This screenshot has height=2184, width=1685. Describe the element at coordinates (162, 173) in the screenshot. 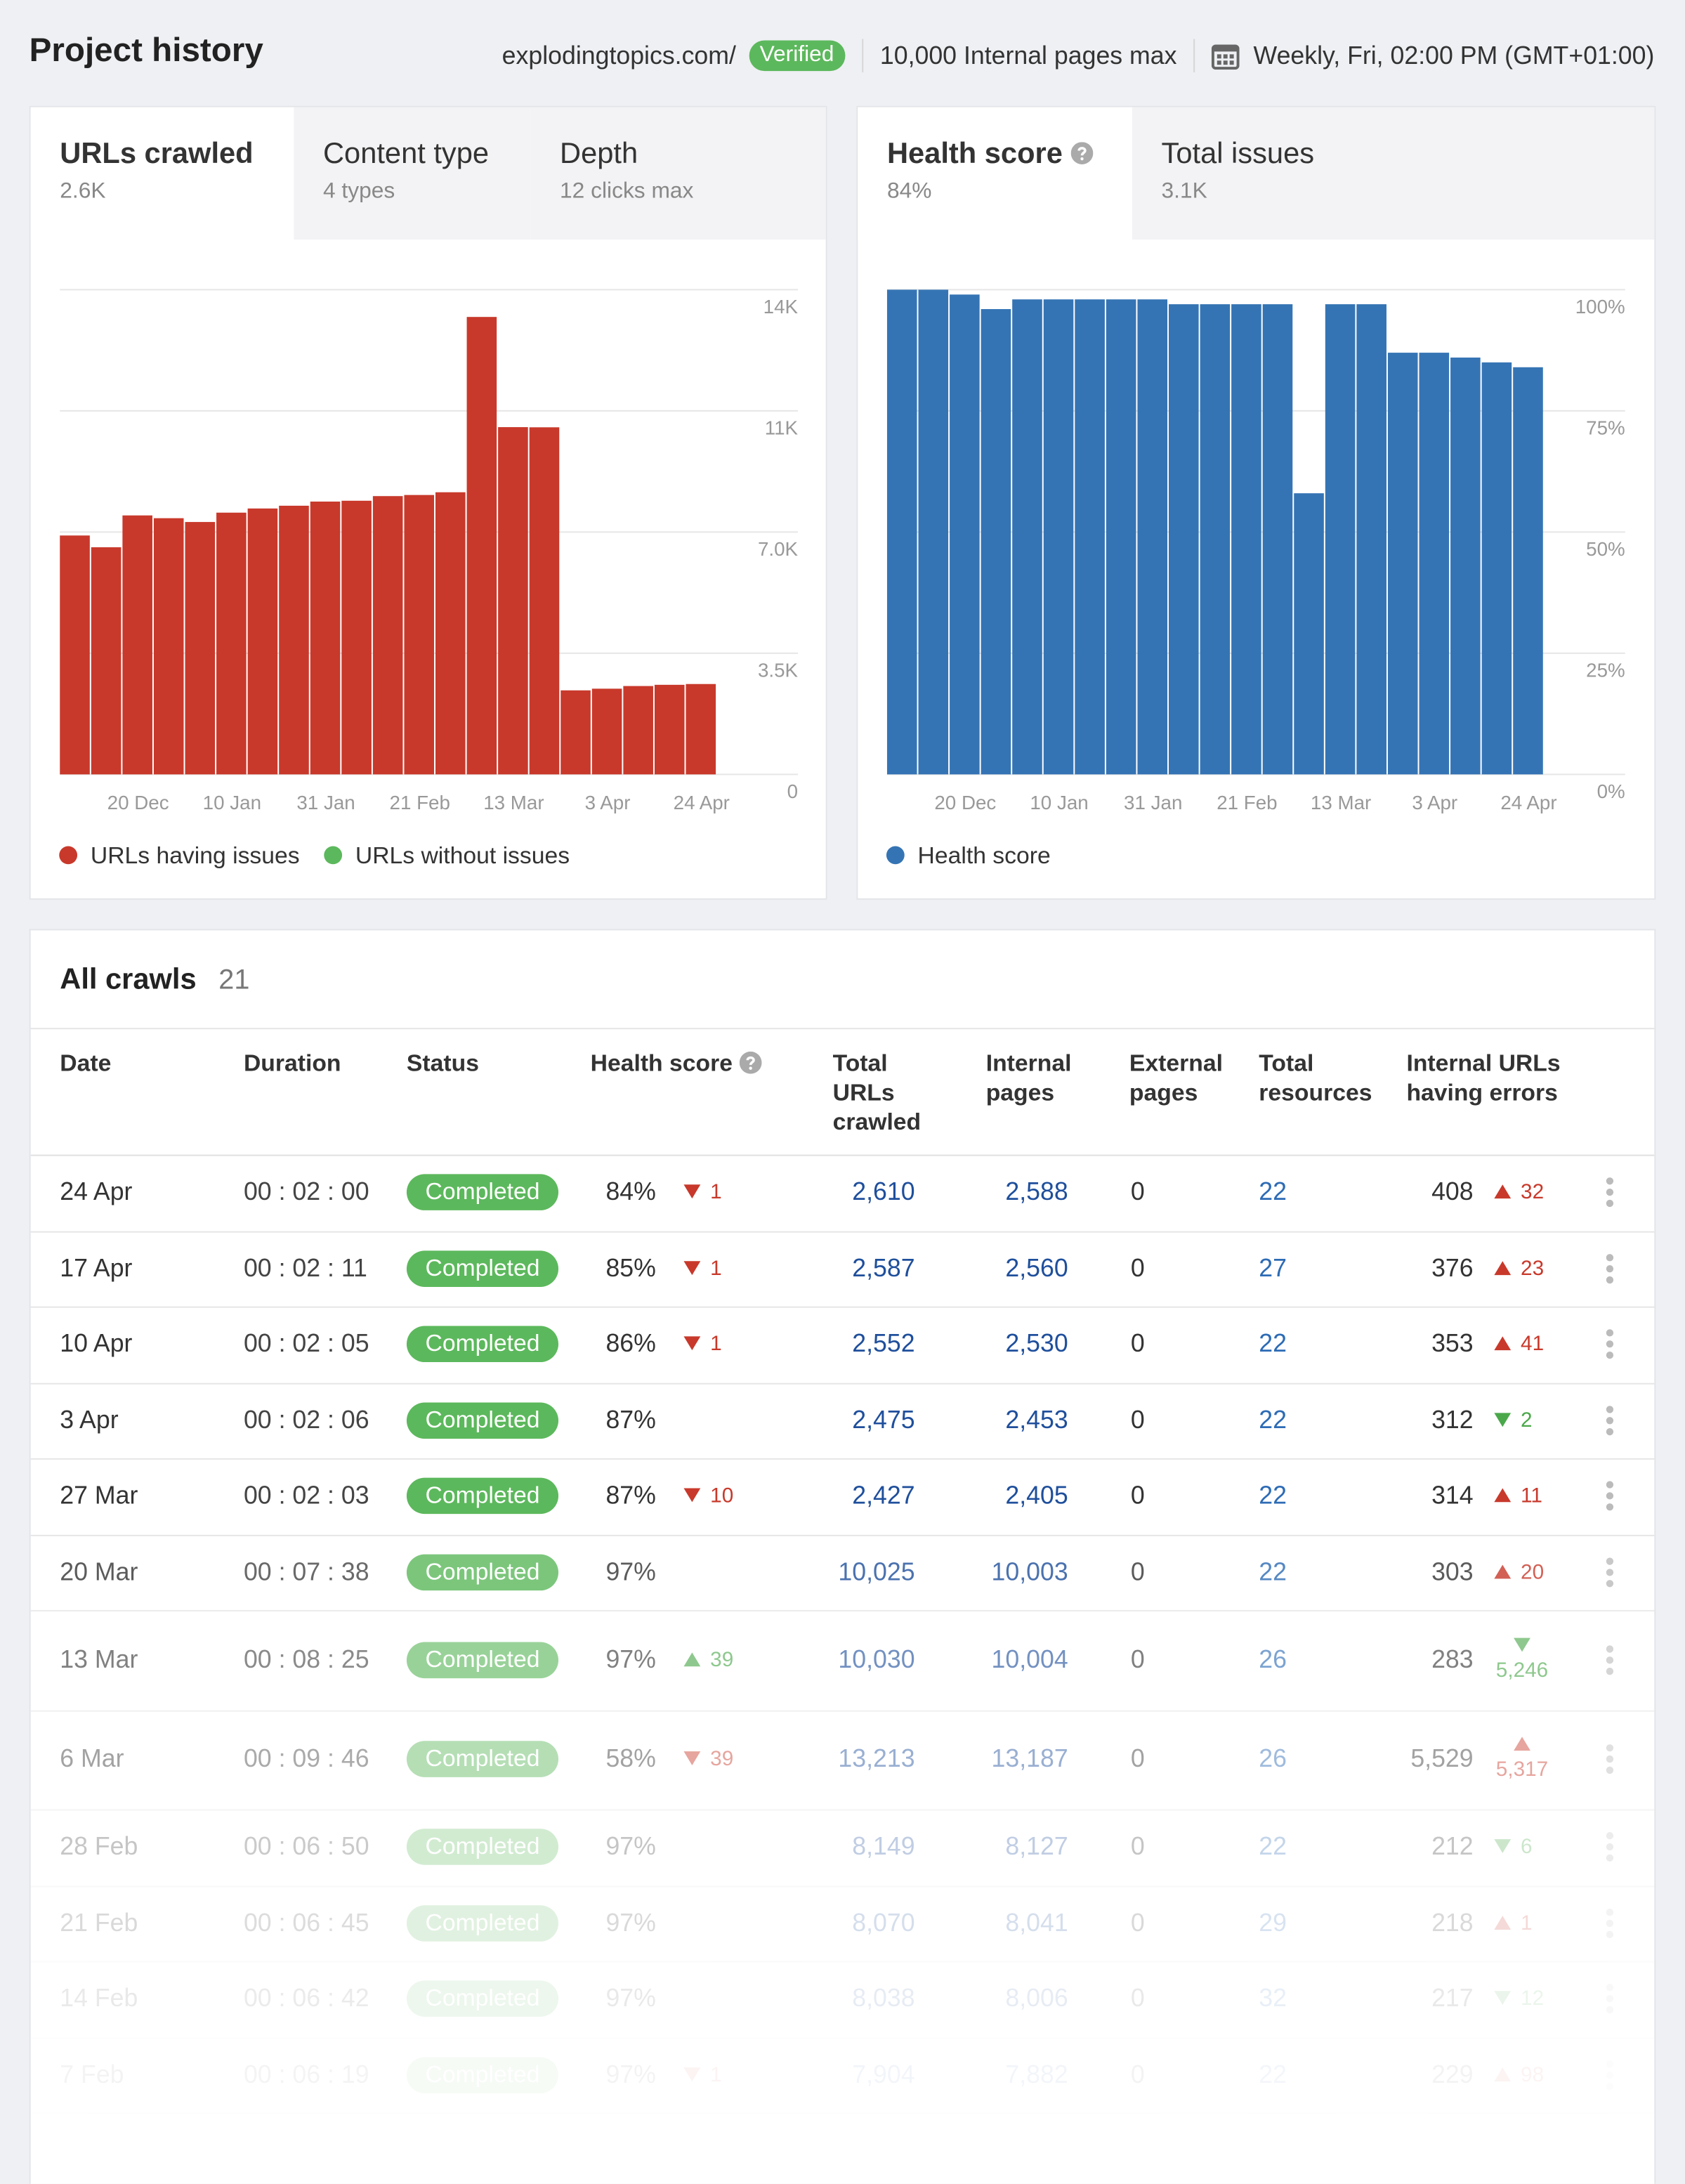

I see `tab: URLs crawled 2.6K` at that location.